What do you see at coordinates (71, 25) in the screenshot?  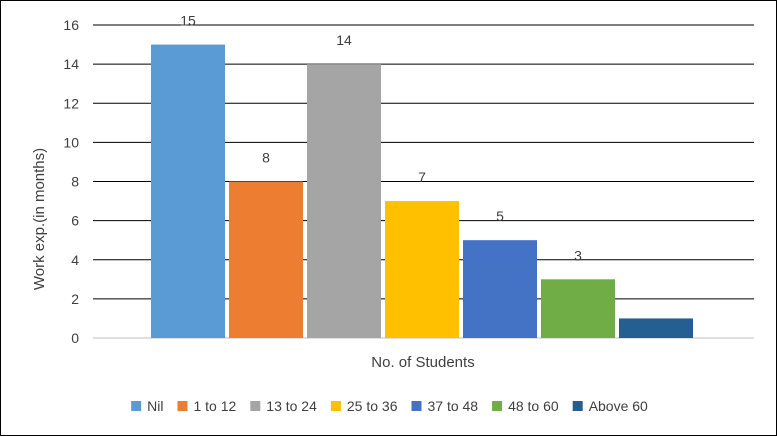 I see `y-tick-label: 16` at bounding box center [71, 25].